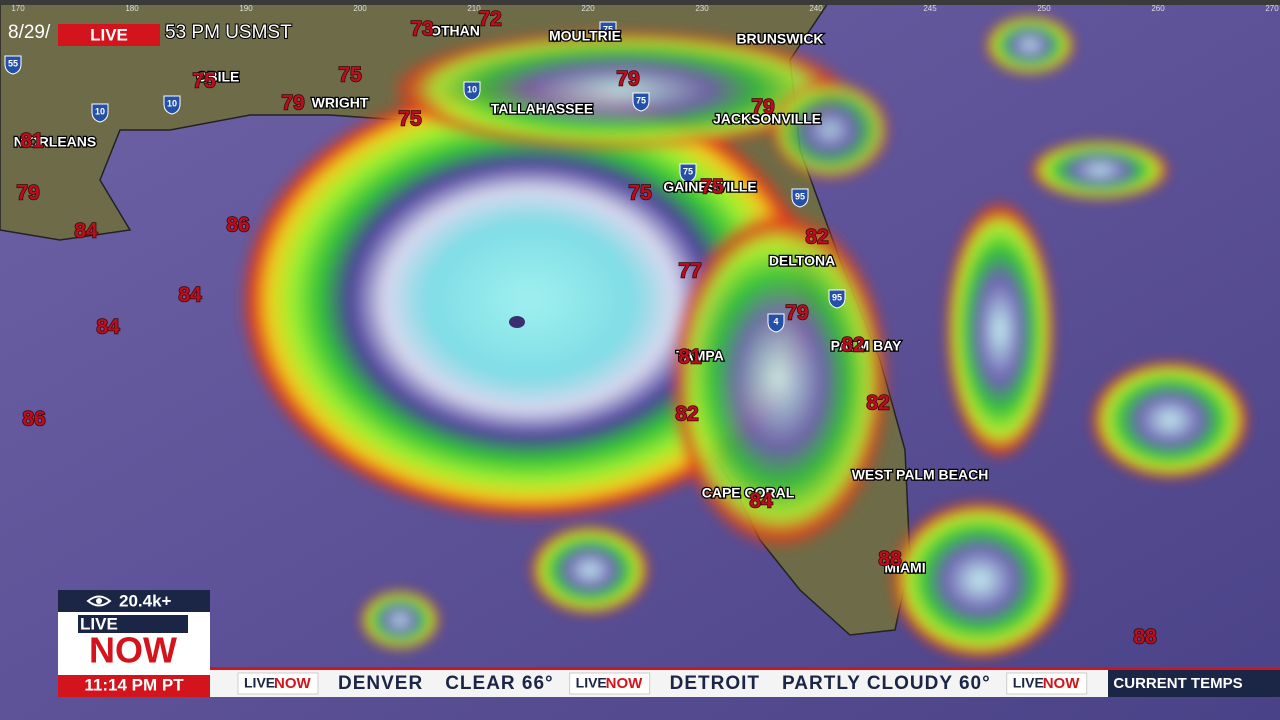  What do you see at coordinates (455, 31) in the screenshot?
I see `city-label: OTHAN` at bounding box center [455, 31].